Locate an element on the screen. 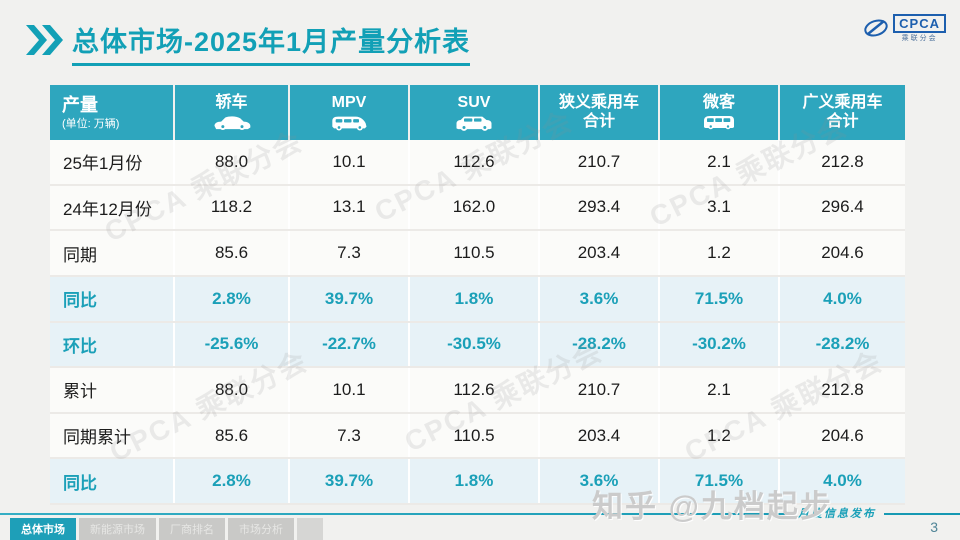  column-header-sedan: 轿车 is located at coordinates (232, 112).